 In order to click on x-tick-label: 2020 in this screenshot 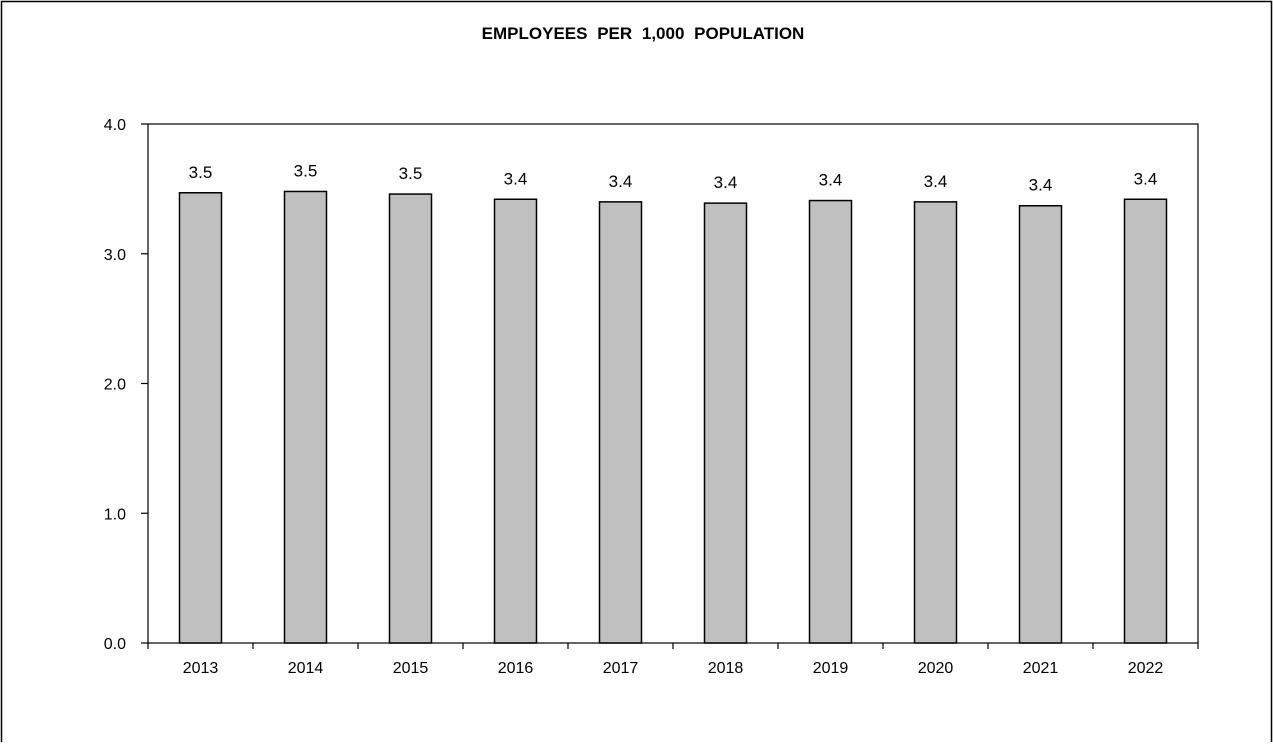, I will do `click(936, 668)`.